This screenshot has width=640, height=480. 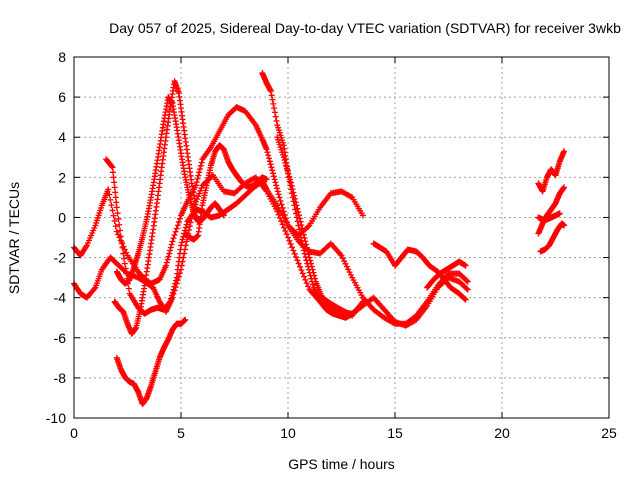 What do you see at coordinates (56, 418) in the screenshot?
I see `y-tick-label: -10` at bounding box center [56, 418].